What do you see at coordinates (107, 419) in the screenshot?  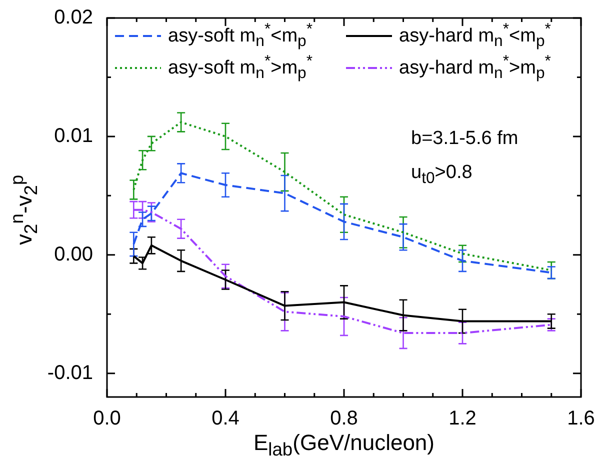 I see `x-tick-label: 0.0` at bounding box center [107, 419].